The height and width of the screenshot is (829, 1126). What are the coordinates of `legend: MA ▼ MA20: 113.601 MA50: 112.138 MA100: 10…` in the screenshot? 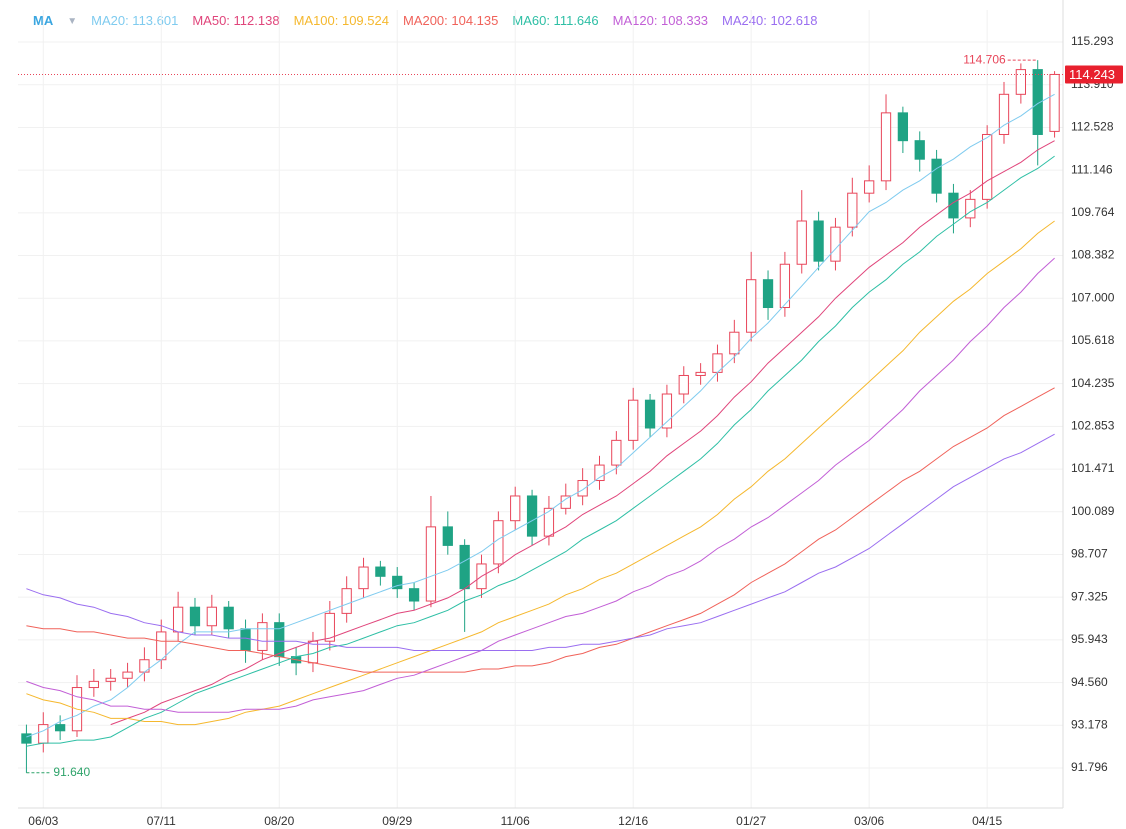 It's located at (425, 21).